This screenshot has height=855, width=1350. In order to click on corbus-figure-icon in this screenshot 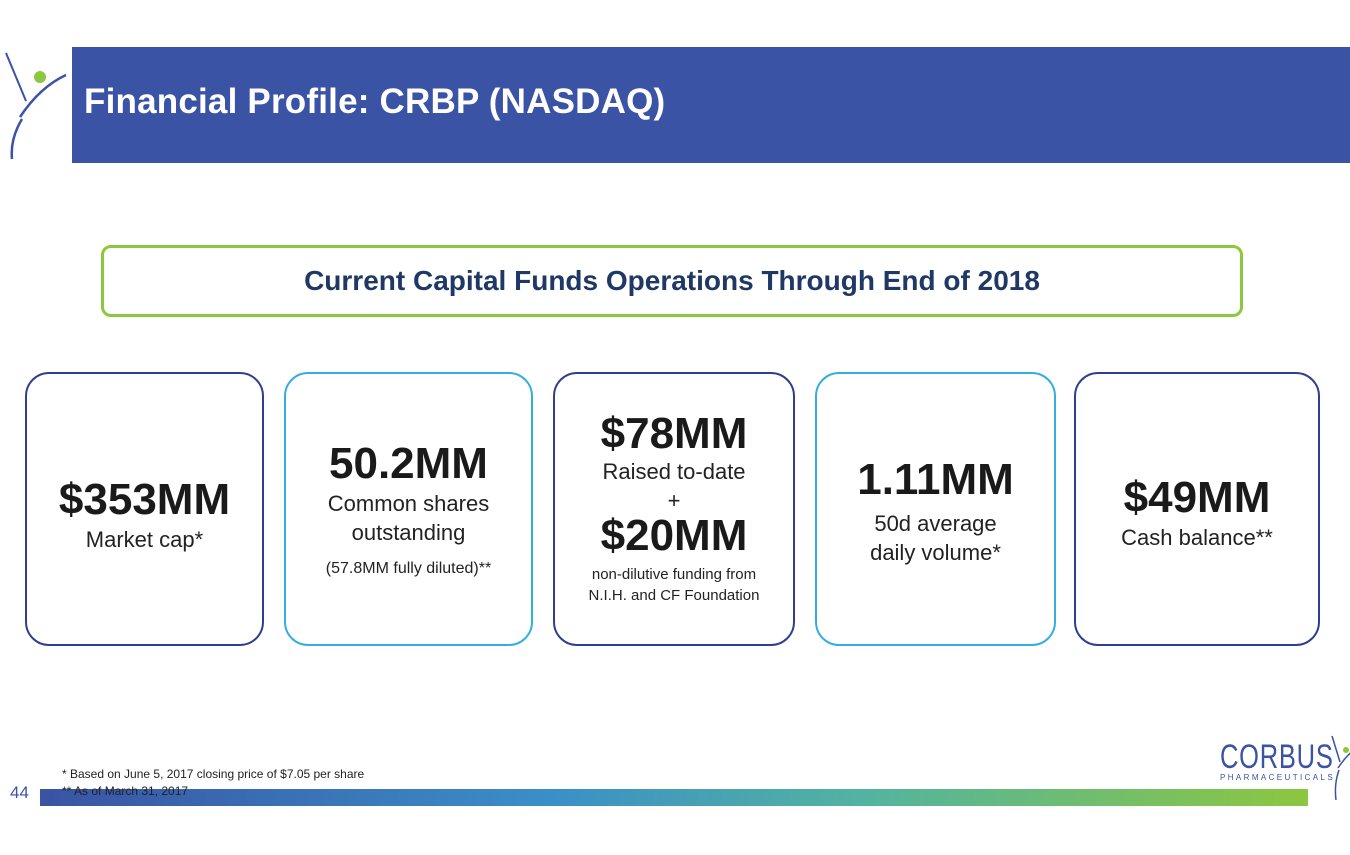, I will do `click(1340, 768)`.